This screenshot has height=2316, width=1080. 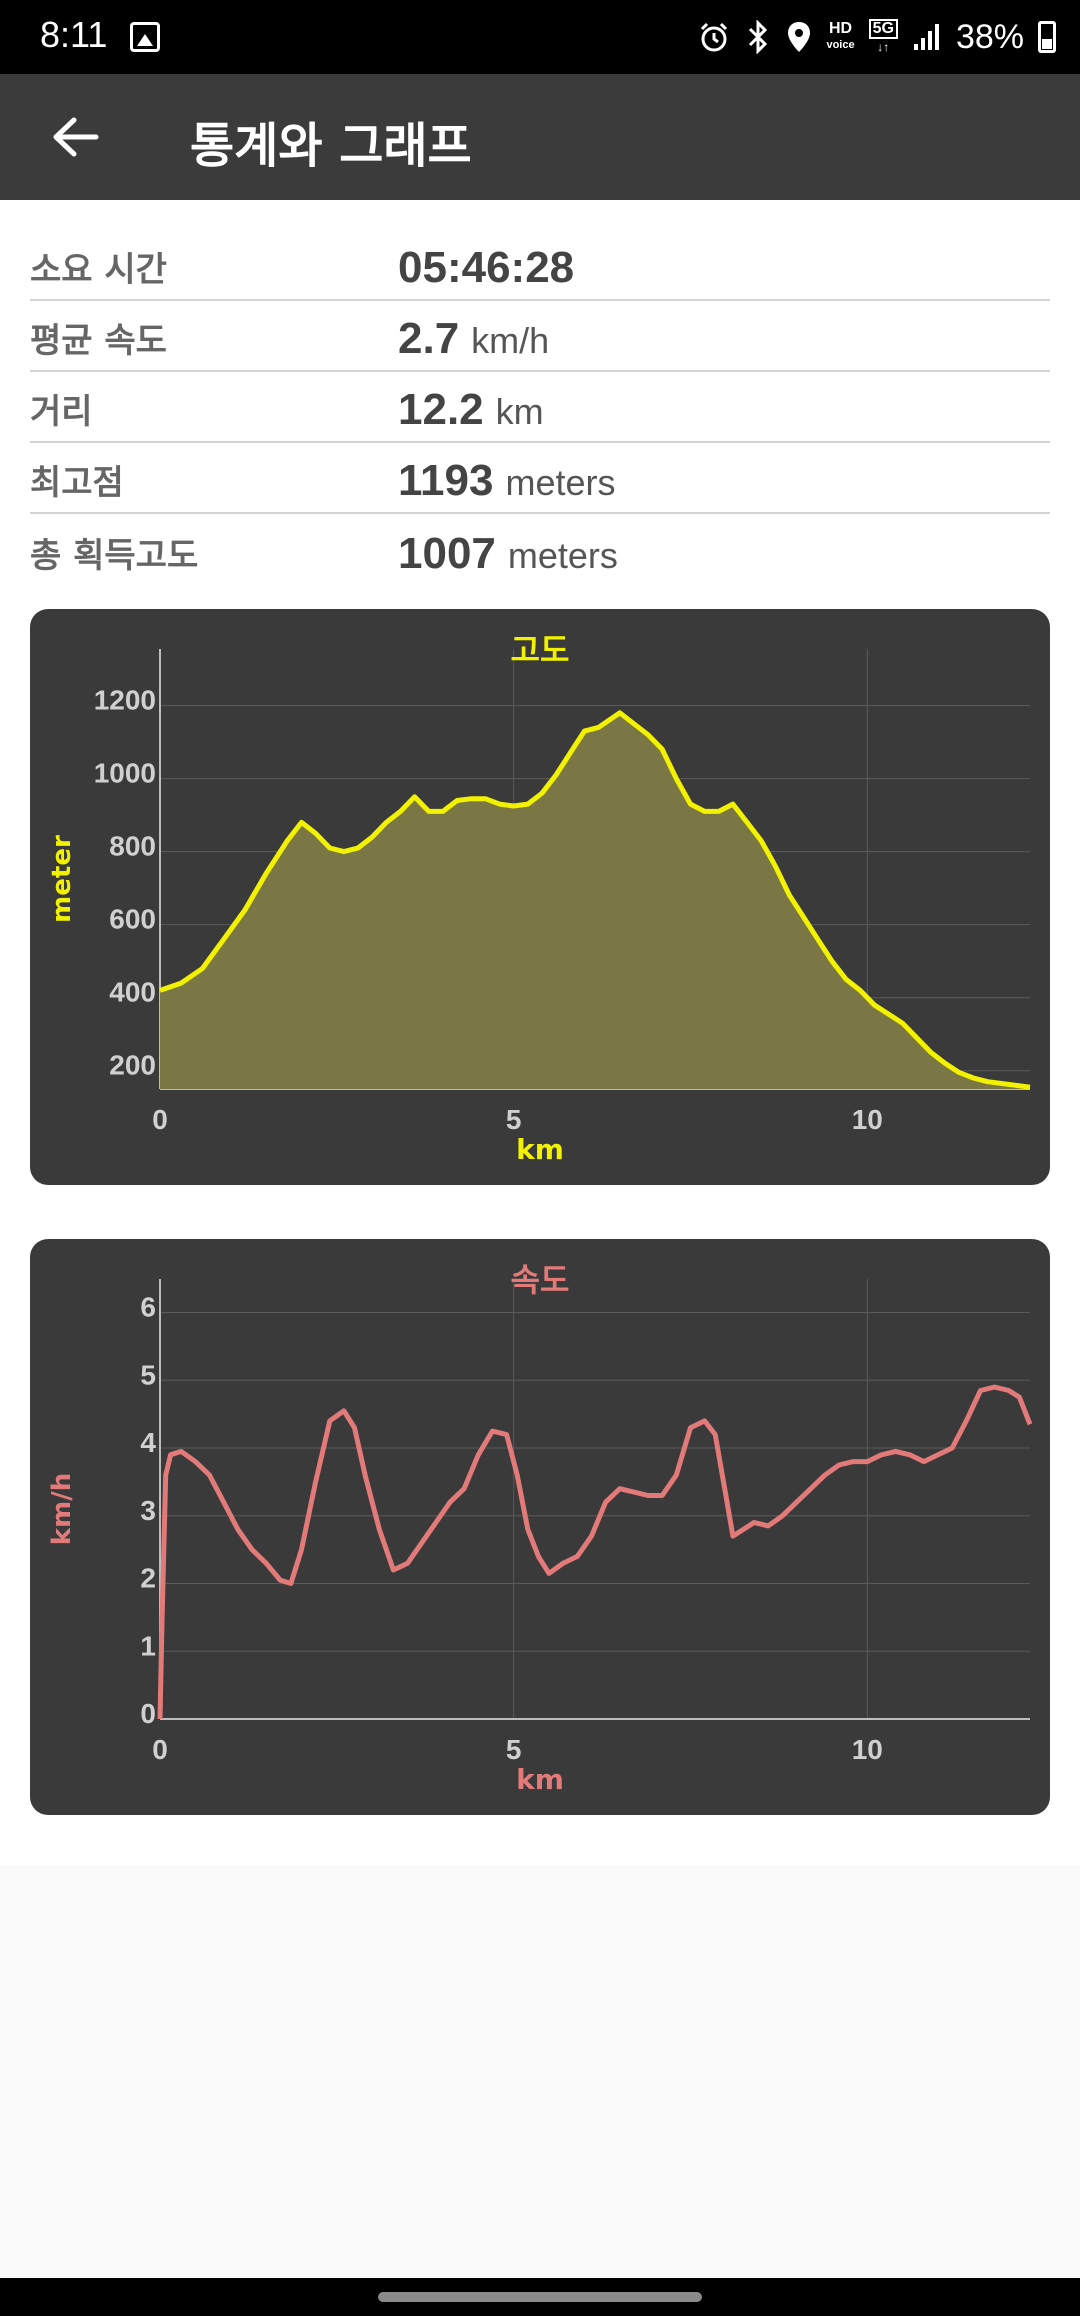 I want to click on status-icons: HD voice 5G ↓↑ 38%, so click(x=877, y=37).